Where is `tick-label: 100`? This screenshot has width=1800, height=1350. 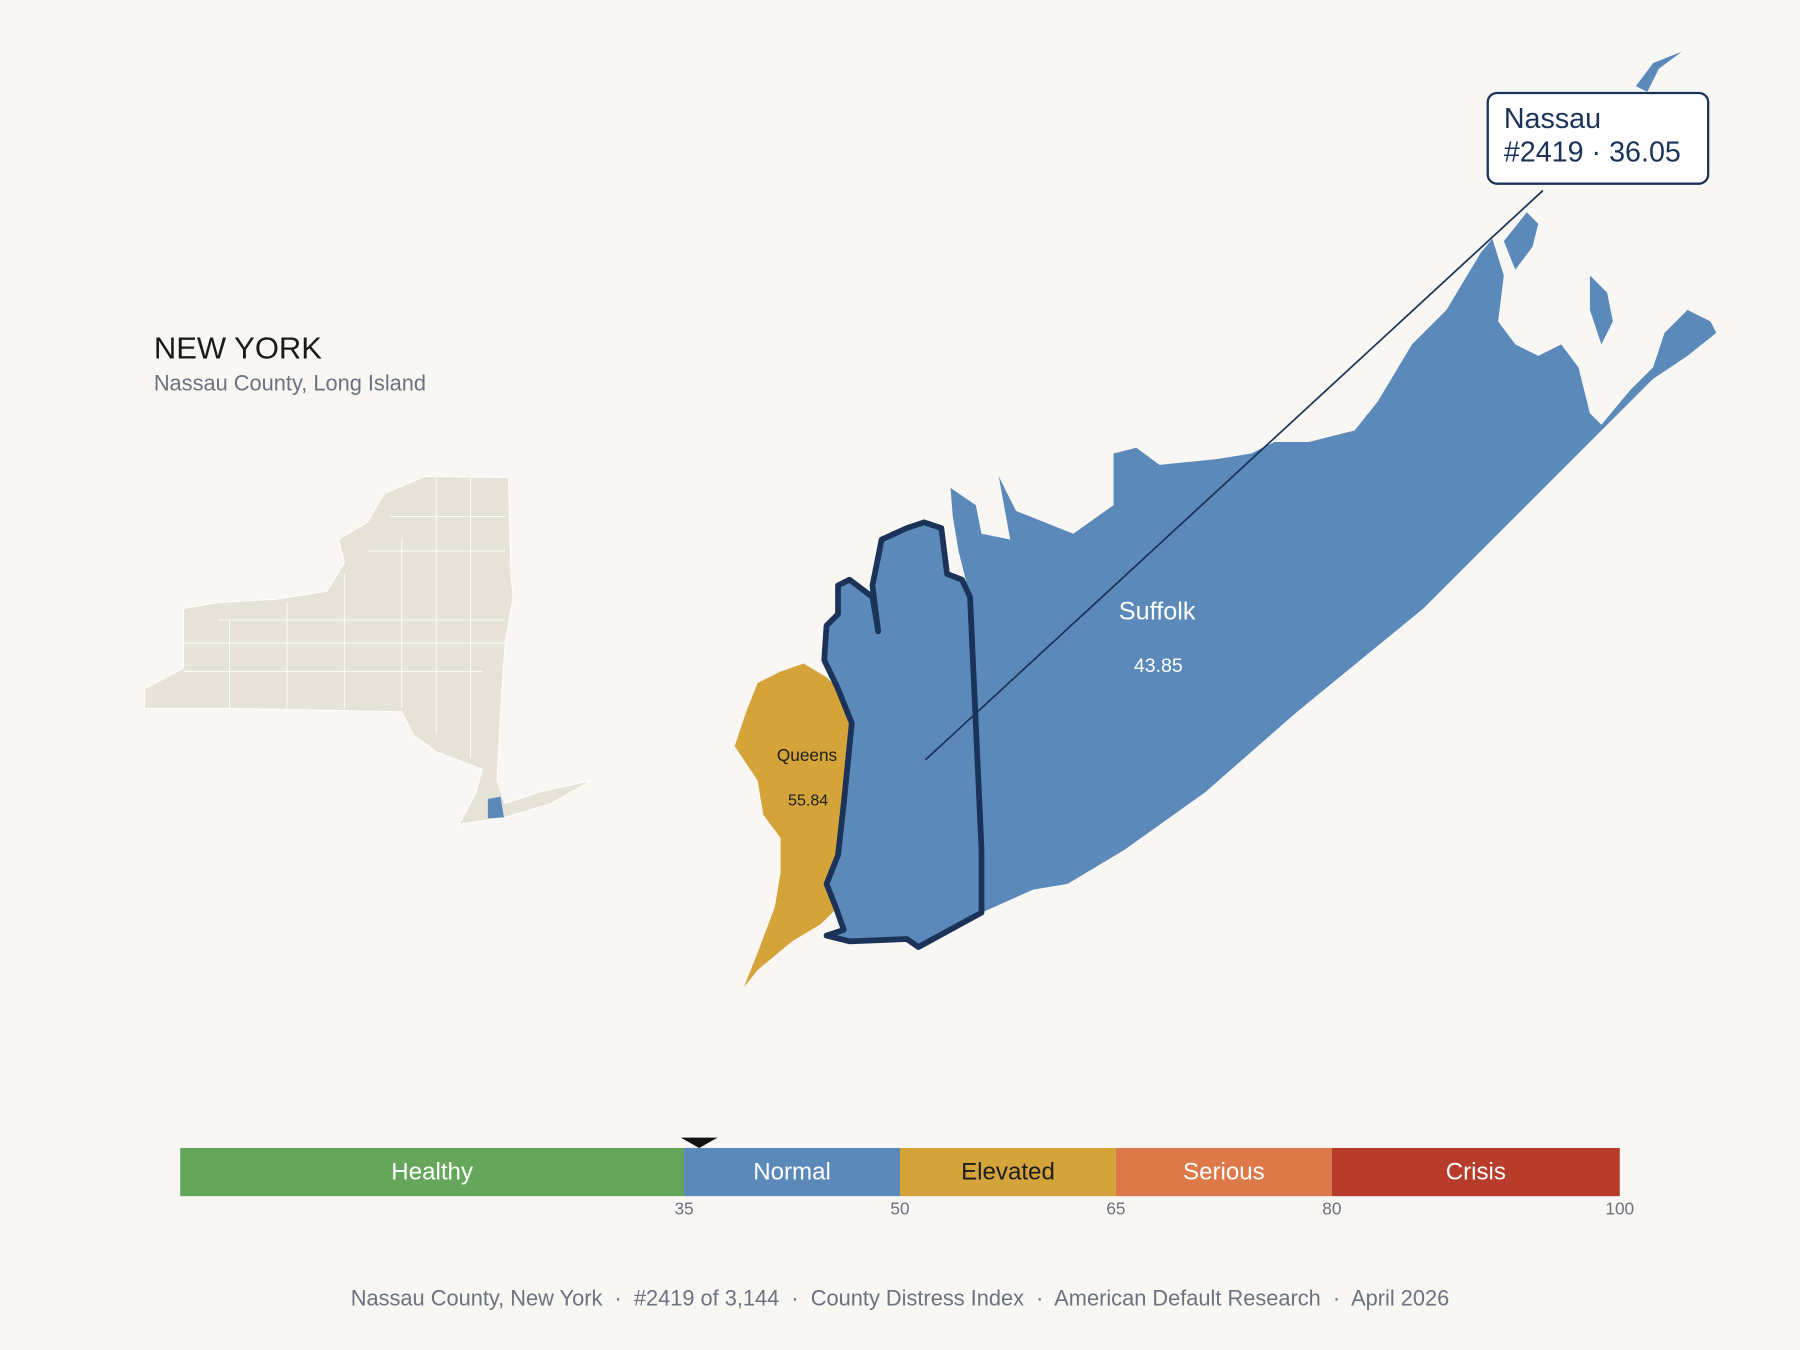
tick-label: 100 is located at coordinates (1619, 1208).